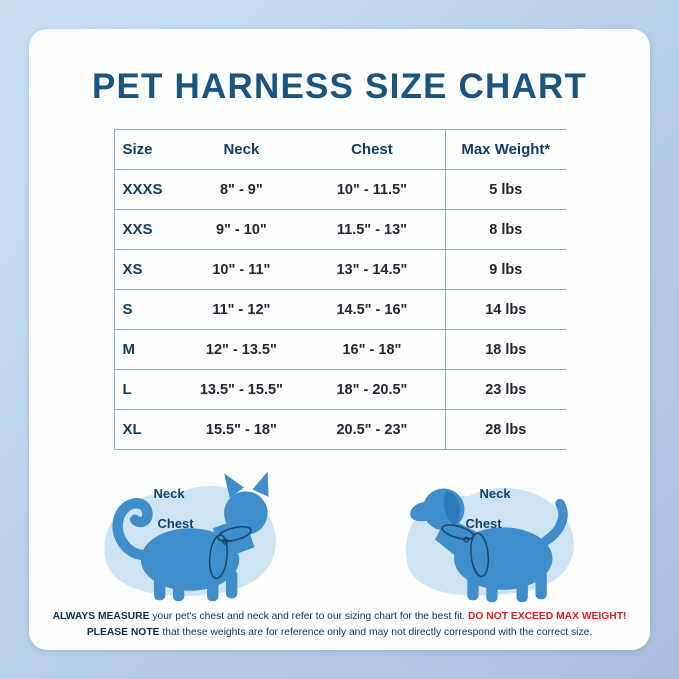  Describe the element at coordinates (241, 229) in the screenshot. I see `neck-cell: 9" - 10"` at that location.